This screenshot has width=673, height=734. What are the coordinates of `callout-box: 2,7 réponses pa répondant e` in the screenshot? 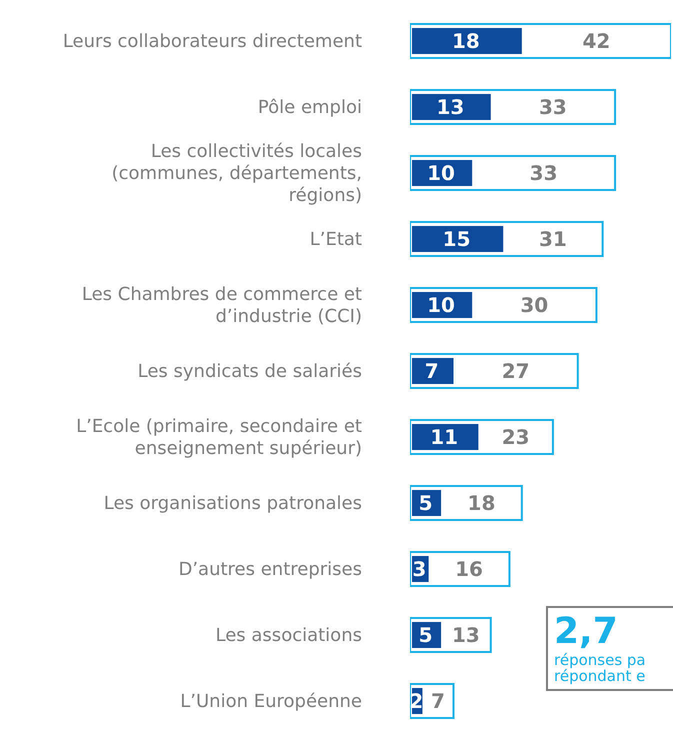 It's located at (609, 648).